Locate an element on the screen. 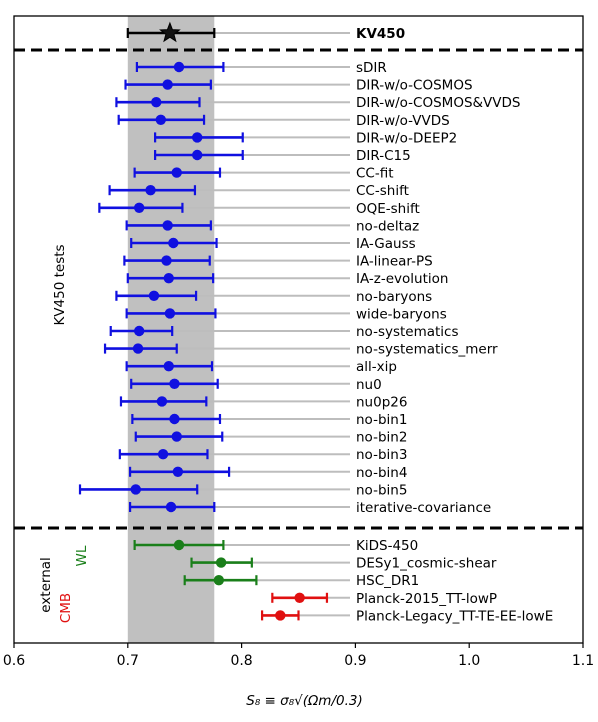  row-label-nu0: nu0 is located at coordinates (369, 385).